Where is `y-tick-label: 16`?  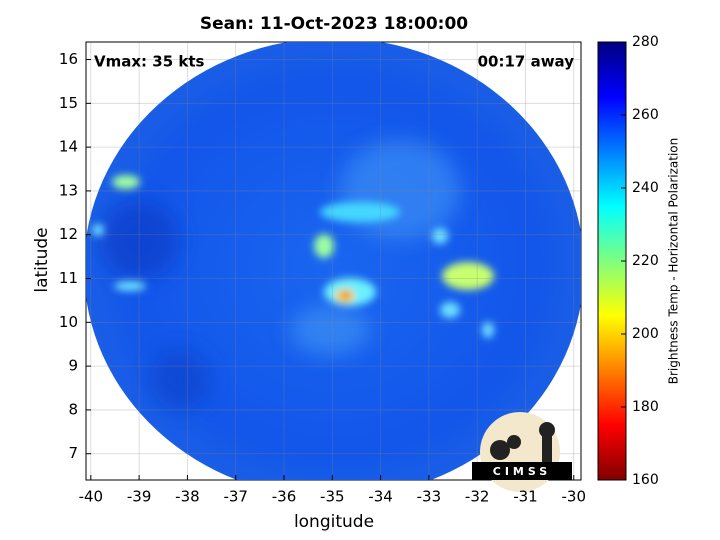
y-tick-label: 16 is located at coordinates (68, 59).